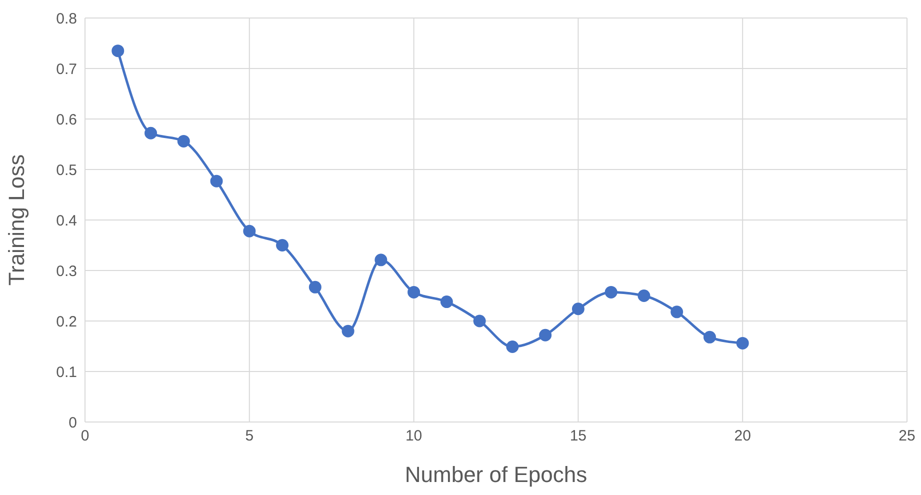 Image resolution: width=921 pixels, height=495 pixels. Describe the element at coordinates (66, 372) in the screenshot. I see `y-tick-label: 0.1` at that location.